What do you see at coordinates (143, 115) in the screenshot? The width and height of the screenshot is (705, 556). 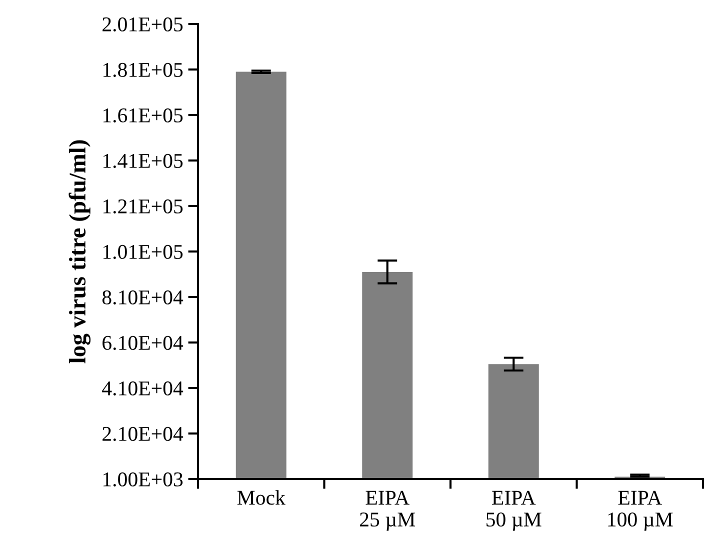 I see `y-tick-label: 1.61E+05` at bounding box center [143, 115].